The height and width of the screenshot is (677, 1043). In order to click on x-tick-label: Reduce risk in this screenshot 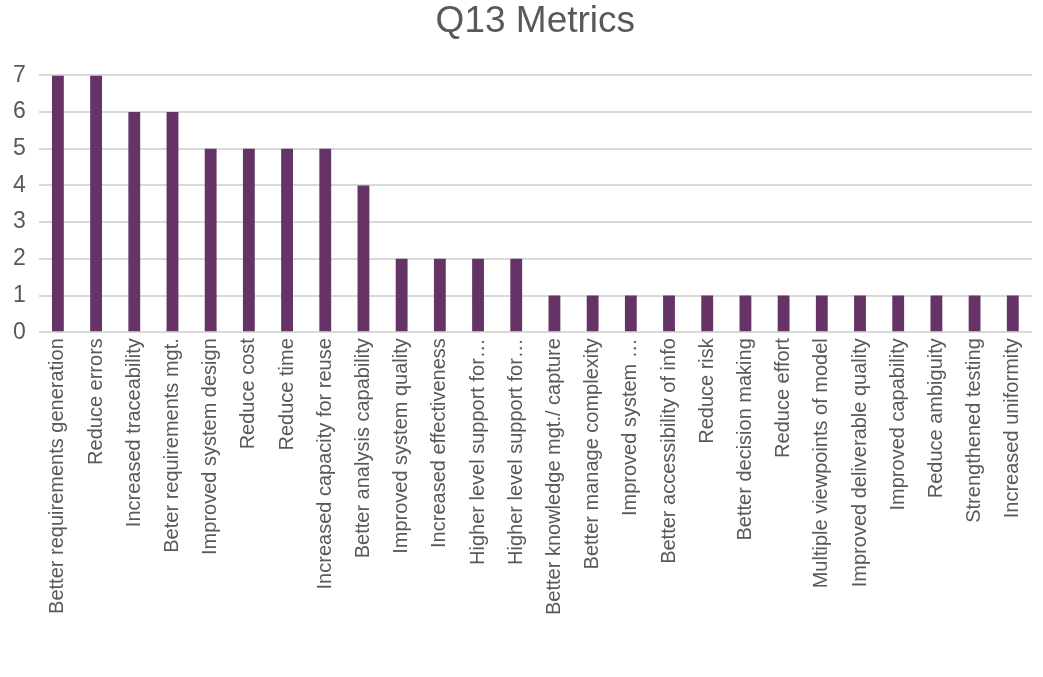, I will do `click(705, 390)`.